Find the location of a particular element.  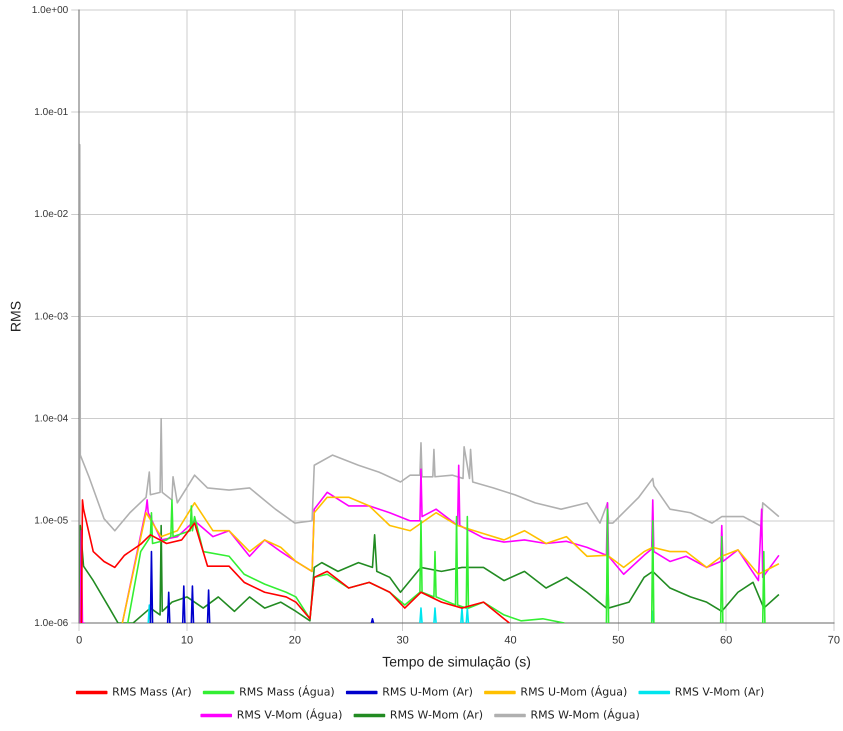

x-tick-label: 50 is located at coordinates (618, 640).